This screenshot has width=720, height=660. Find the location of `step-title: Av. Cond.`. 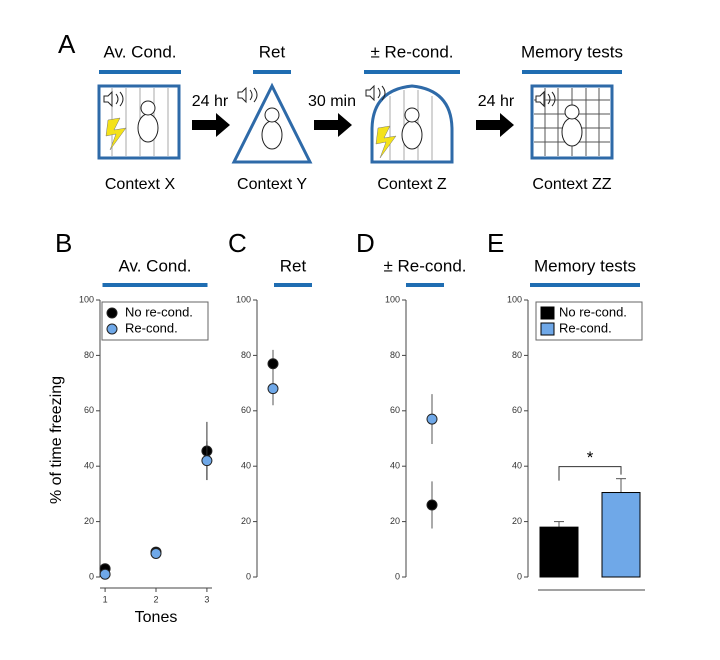

step-title: Av. Cond. is located at coordinates (139, 51).